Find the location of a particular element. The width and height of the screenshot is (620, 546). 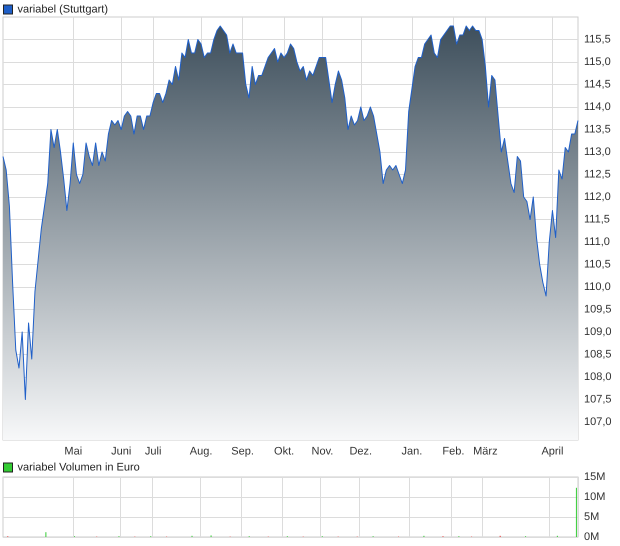

y-tick-label: 107,5 is located at coordinates (598, 400).